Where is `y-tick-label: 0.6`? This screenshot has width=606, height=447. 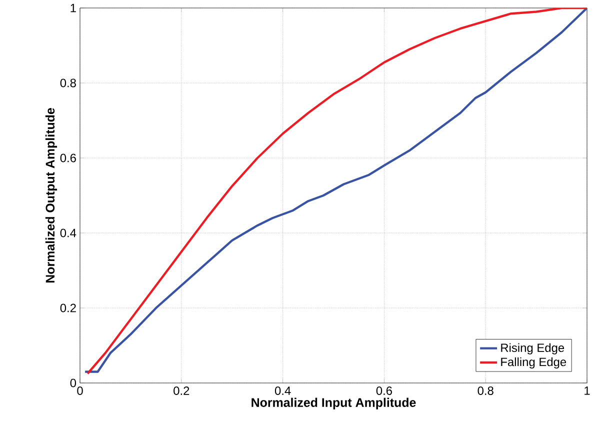
y-tick-label: 0.6 is located at coordinates (68, 158).